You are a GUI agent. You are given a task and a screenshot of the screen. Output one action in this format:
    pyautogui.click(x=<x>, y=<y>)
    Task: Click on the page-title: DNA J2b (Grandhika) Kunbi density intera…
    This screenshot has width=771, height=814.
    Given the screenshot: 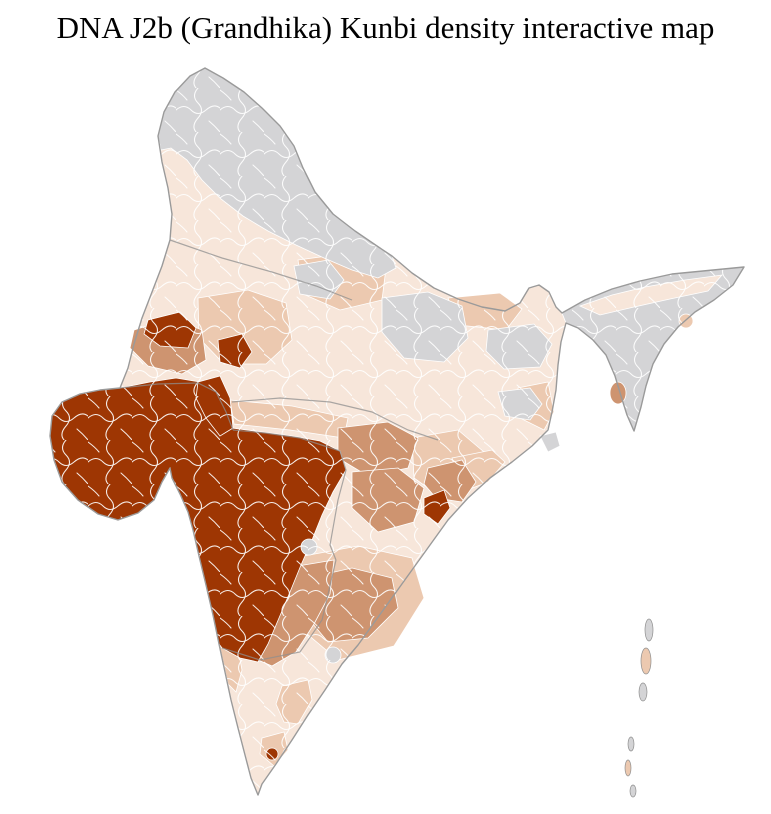 What is the action you would take?
    pyautogui.click(x=385, y=27)
    